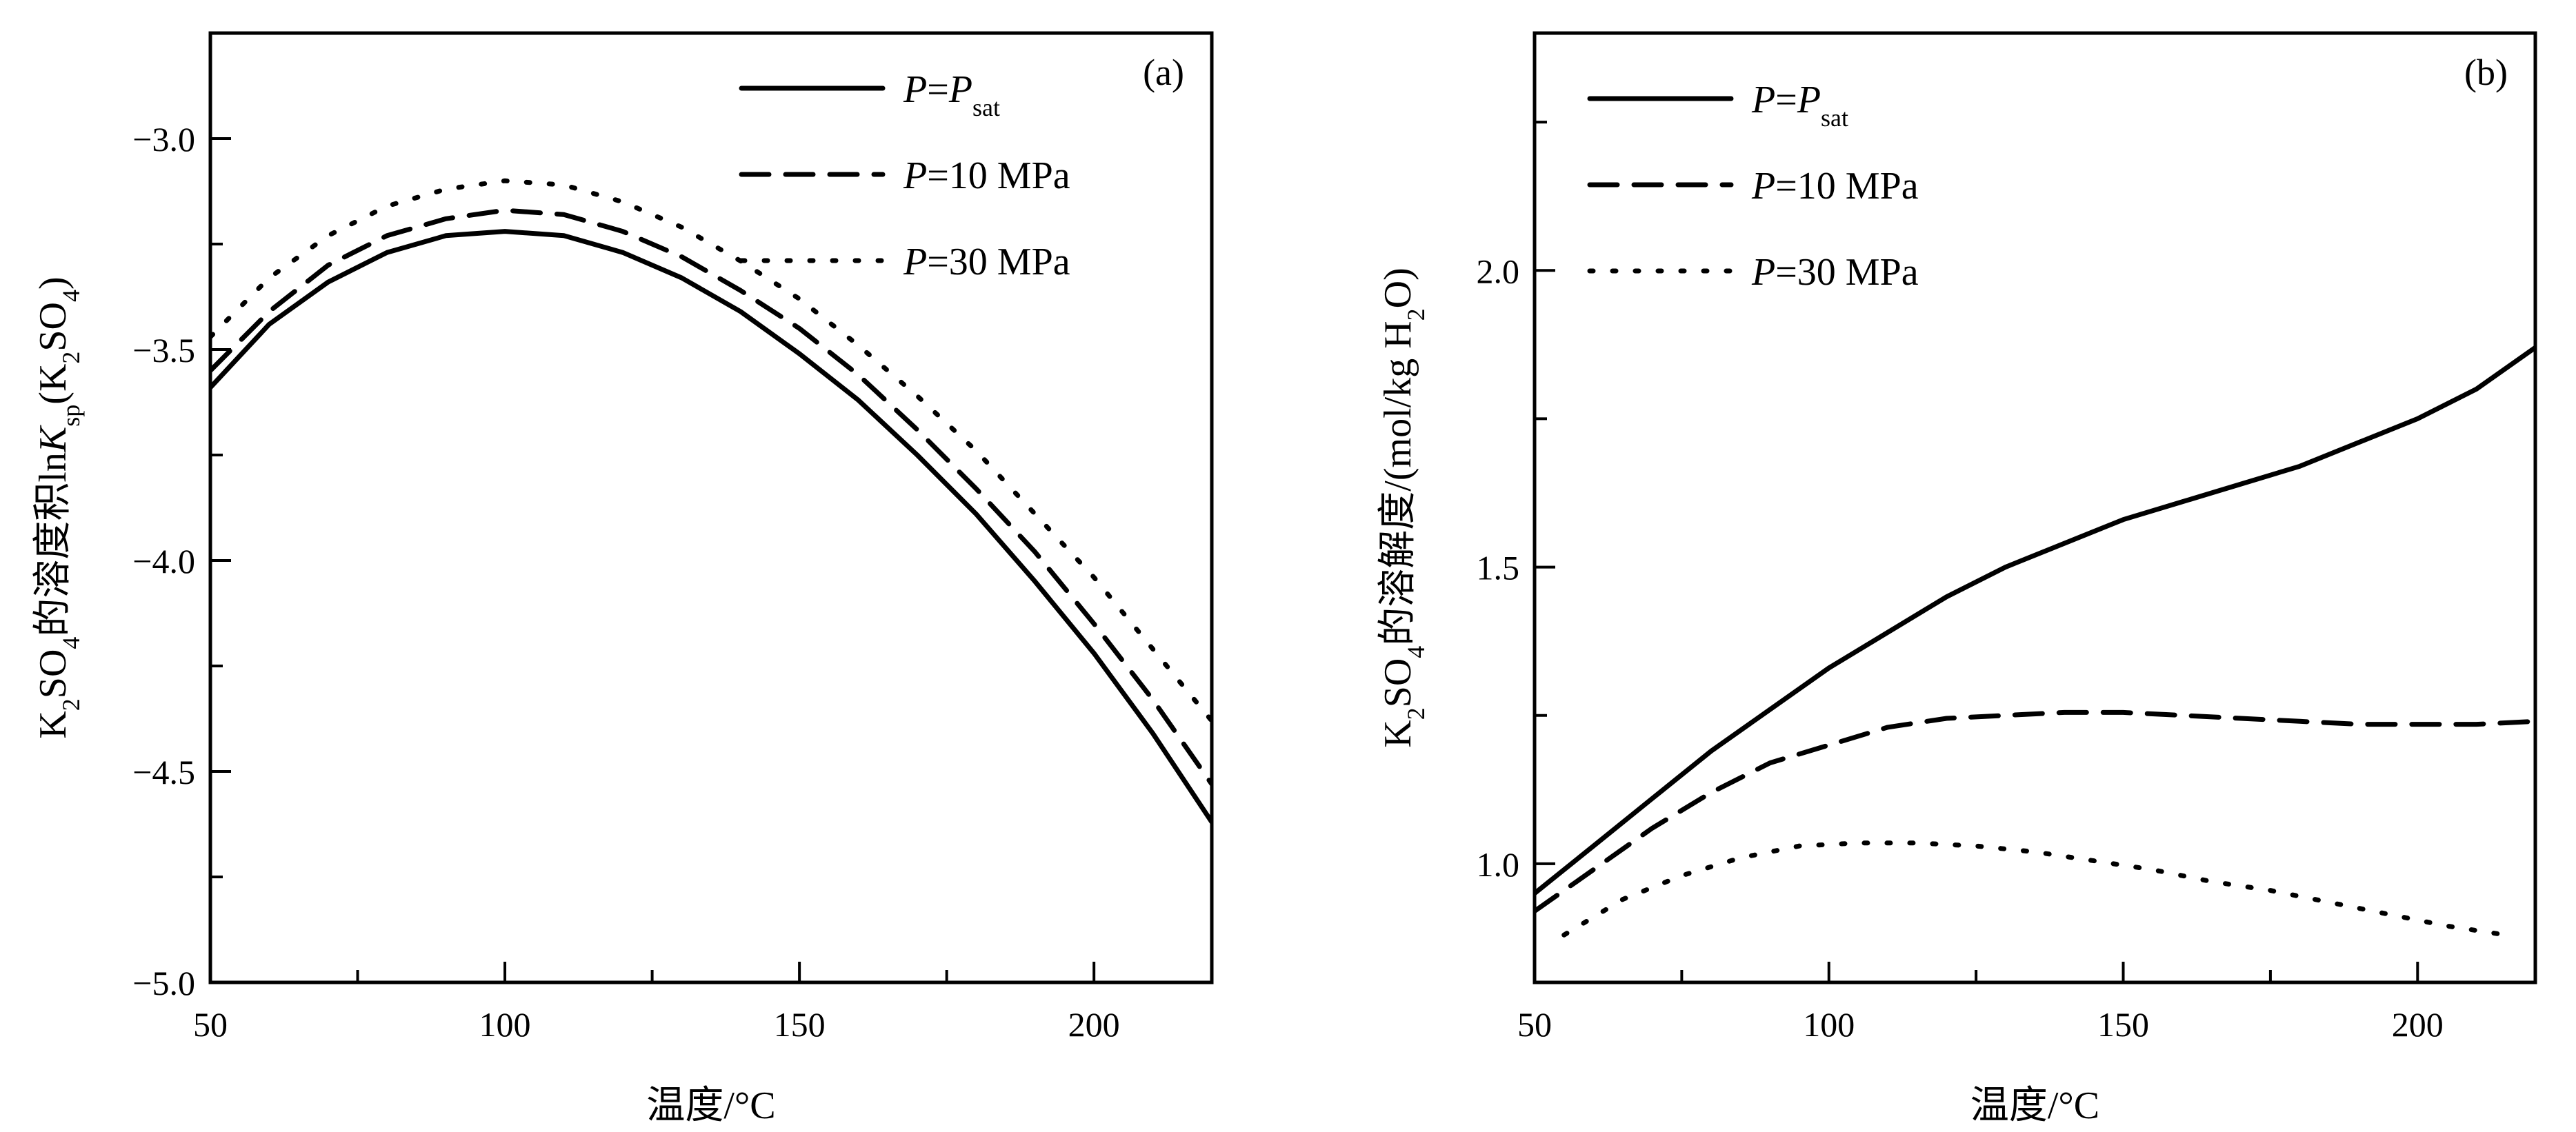  I want to click on text-part: 的溶解度/(mol/kg H, so click(1398, 483).